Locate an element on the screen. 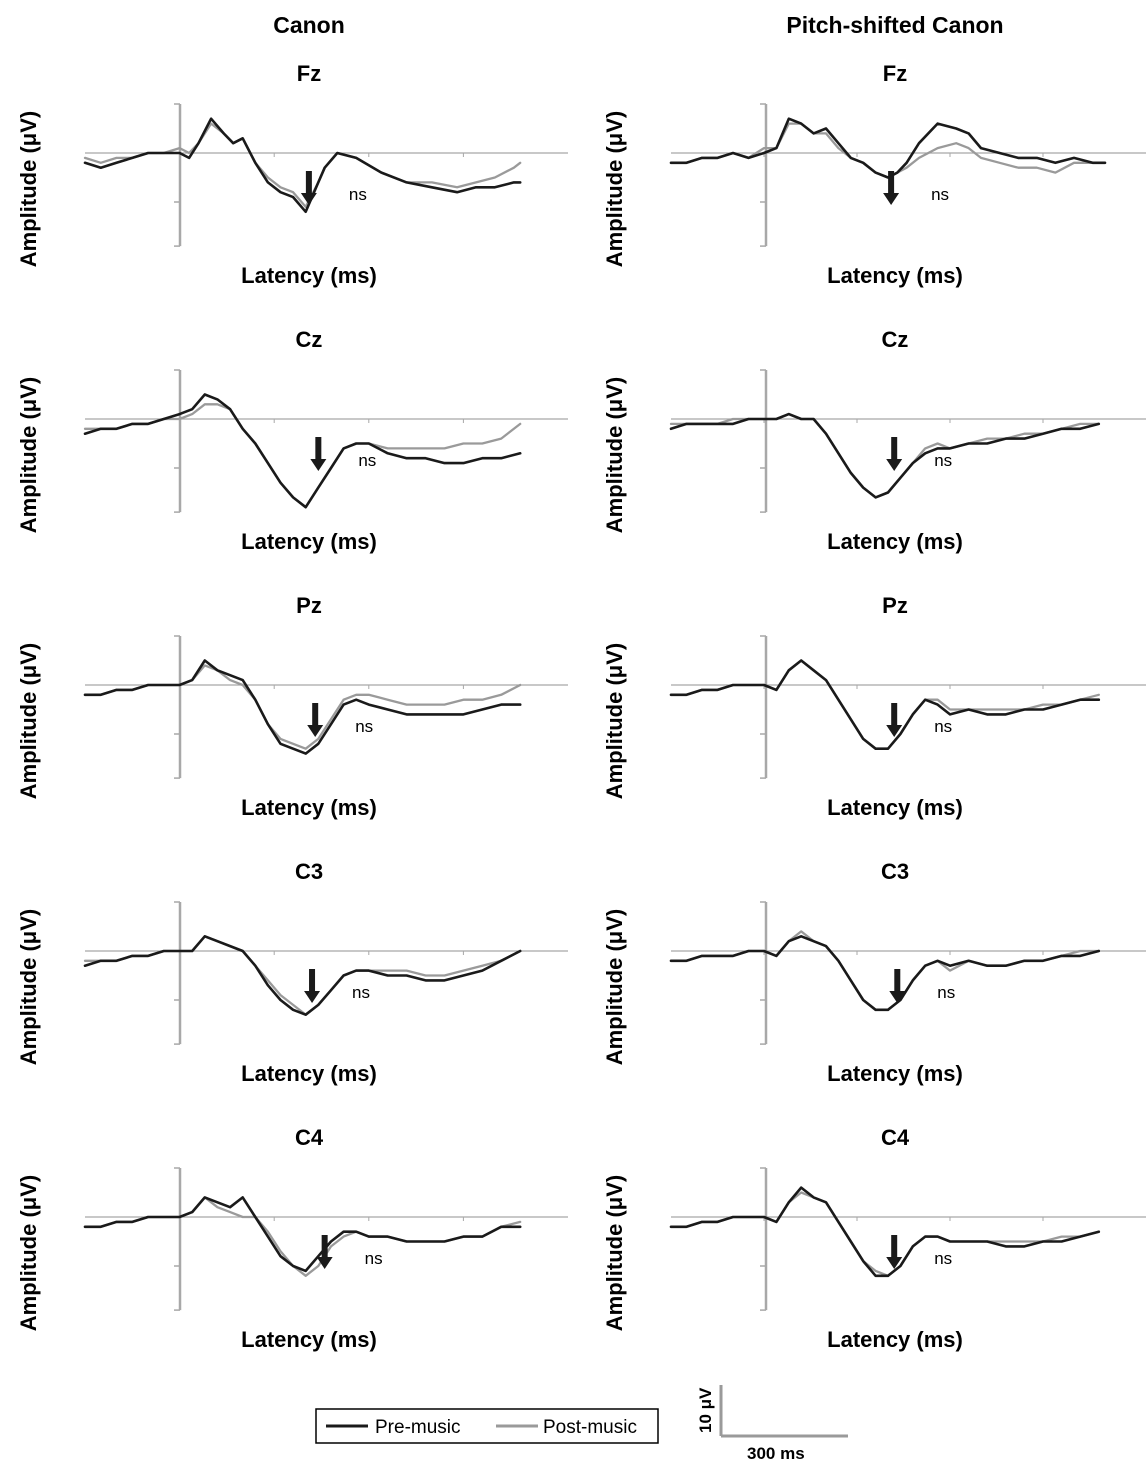 This screenshot has width=1146, height=1461. panel-cz-pitch-shifted: Cz ns Latency (ms) Amplitude (μV) is located at coordinates (874, 440).